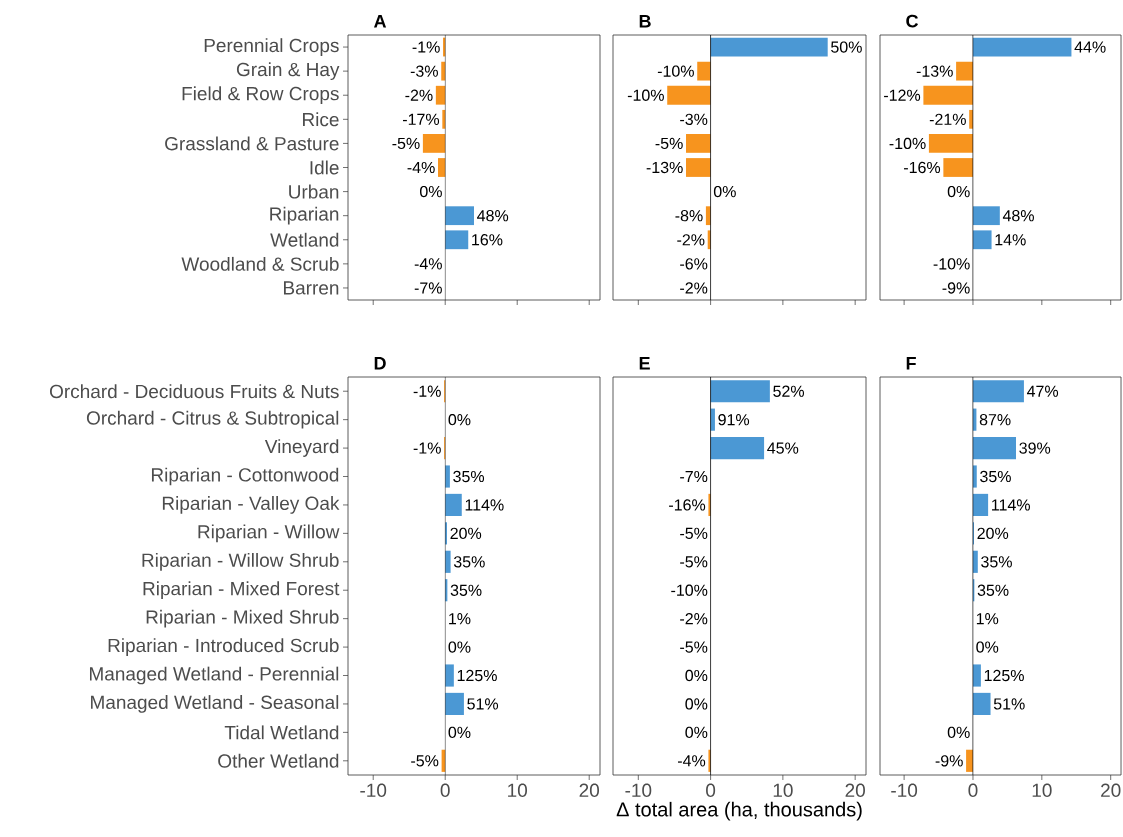 This screenshot has height=837, width=1123. Describe the element at coordinates (242, 618) in the screenshot. I see `y-tick-label: Riparian - Mixed Shrub` at that location.